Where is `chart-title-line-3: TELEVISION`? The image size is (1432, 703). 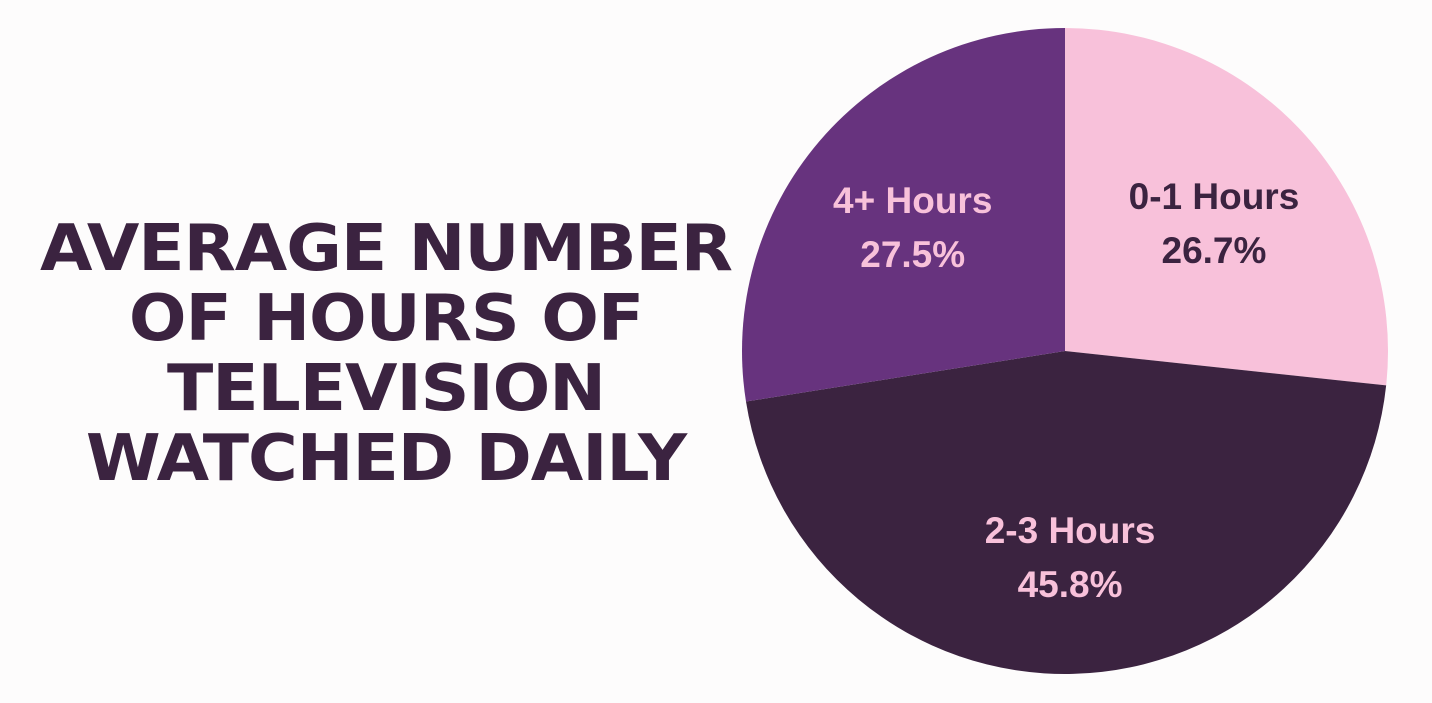 chart-title-line-3: TELEVISION is located at coordinates (386, 389).